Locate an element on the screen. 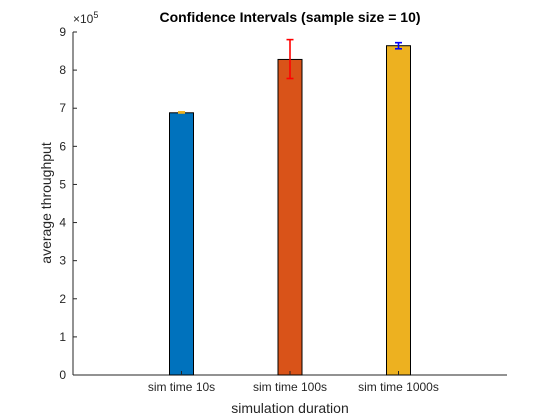 The height and width of the screenshot is (420, 560). y-tick-label: 8 is located at coordinates (62, 70).